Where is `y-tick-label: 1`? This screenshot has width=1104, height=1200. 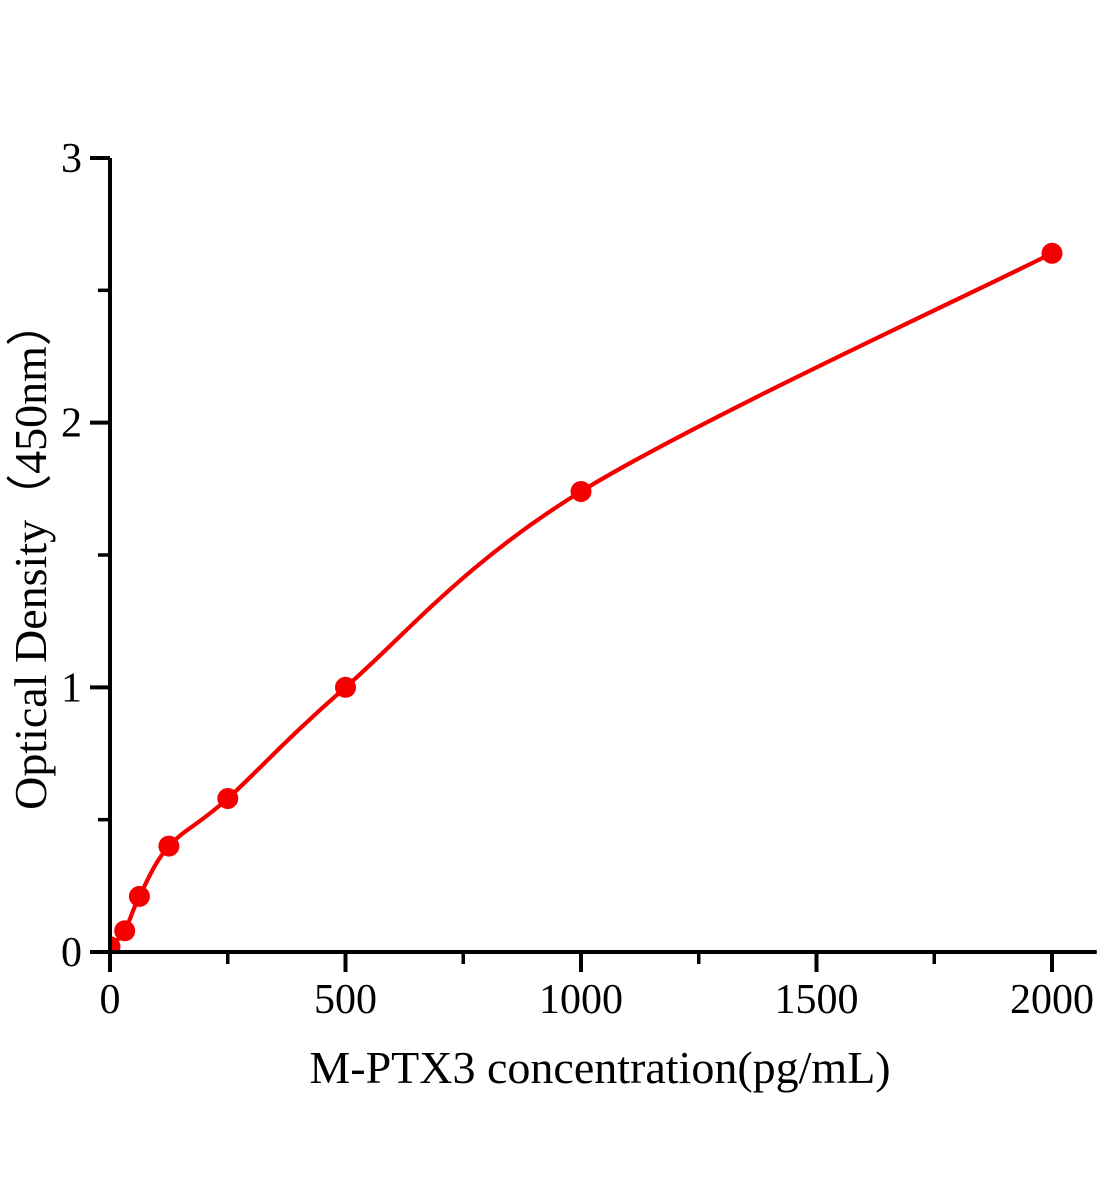 y-tick-label: 1 is located at coordinates (71, 688).